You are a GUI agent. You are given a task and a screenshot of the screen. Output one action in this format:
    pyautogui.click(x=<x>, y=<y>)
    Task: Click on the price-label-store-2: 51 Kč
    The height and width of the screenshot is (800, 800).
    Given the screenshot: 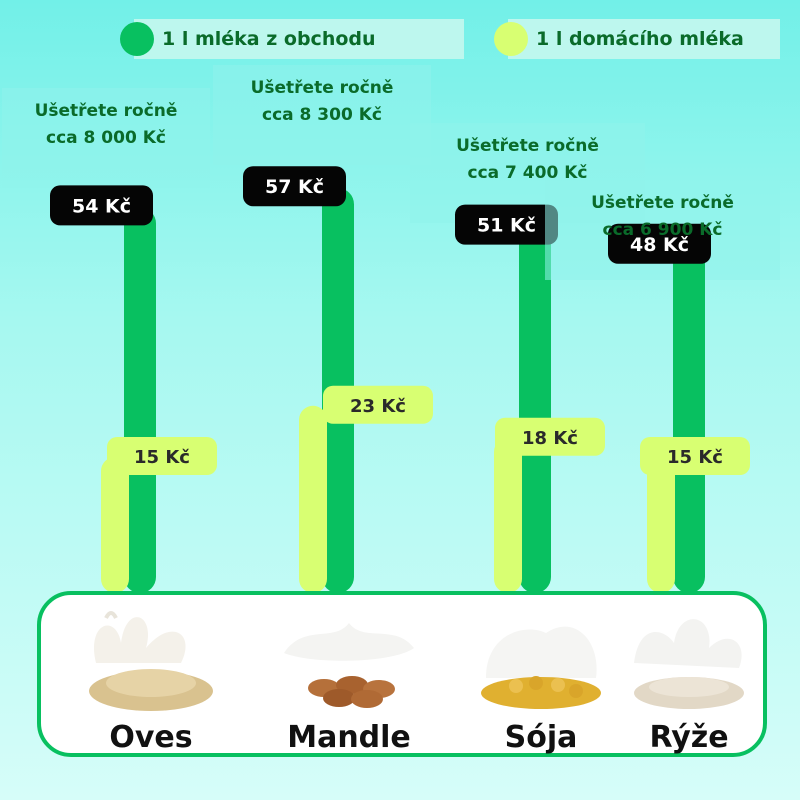 What is the action you would take?
    pyautogui.click(x=506, y=226)
    